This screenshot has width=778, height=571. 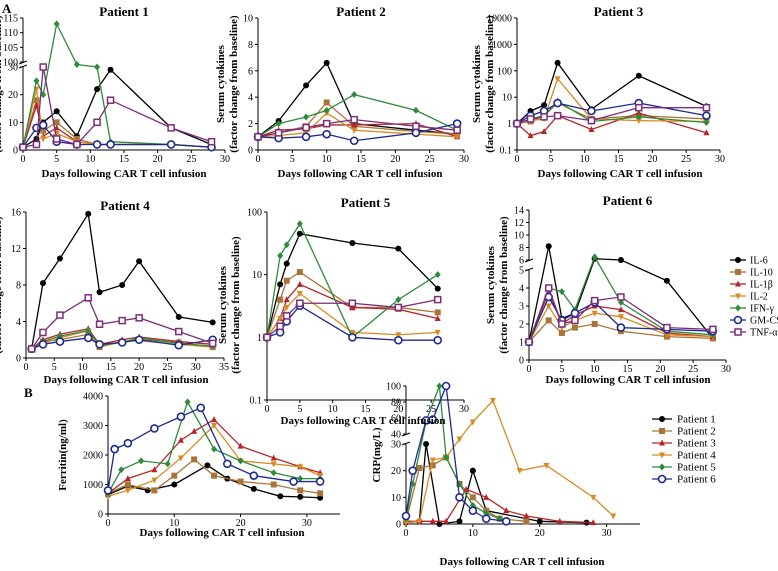 I want to click on panel-title: Patient 6, so click(x=628, y=200).